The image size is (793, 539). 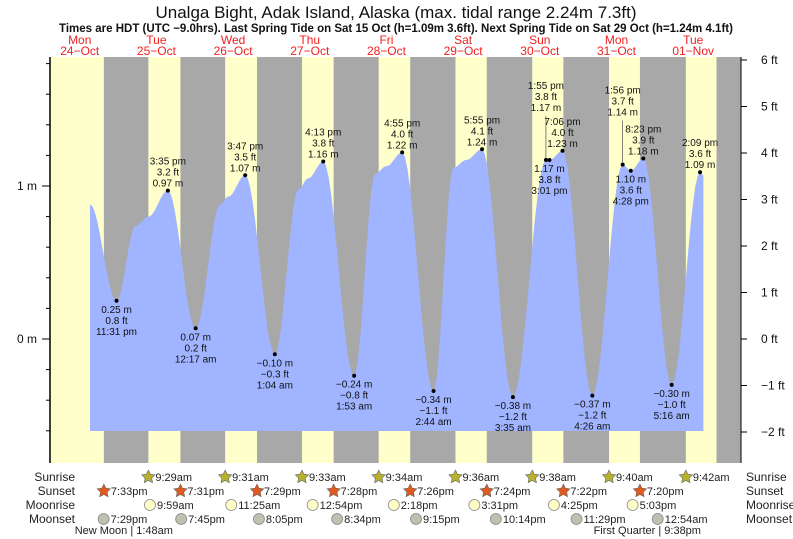 I want to click on day-date: 01−Nov, so click(x=693, y=51).